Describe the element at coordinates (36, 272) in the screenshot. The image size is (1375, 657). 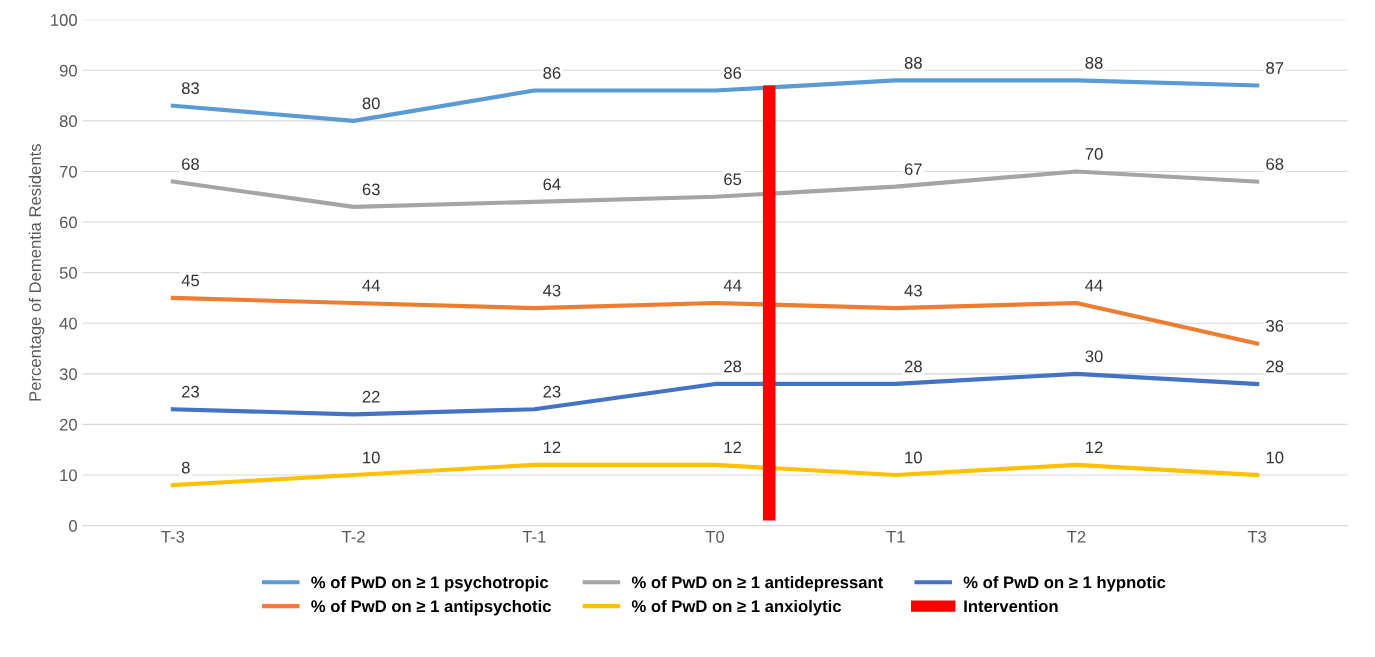
I see `y-axis-title: Percentage of Dementia Residents` at that location.